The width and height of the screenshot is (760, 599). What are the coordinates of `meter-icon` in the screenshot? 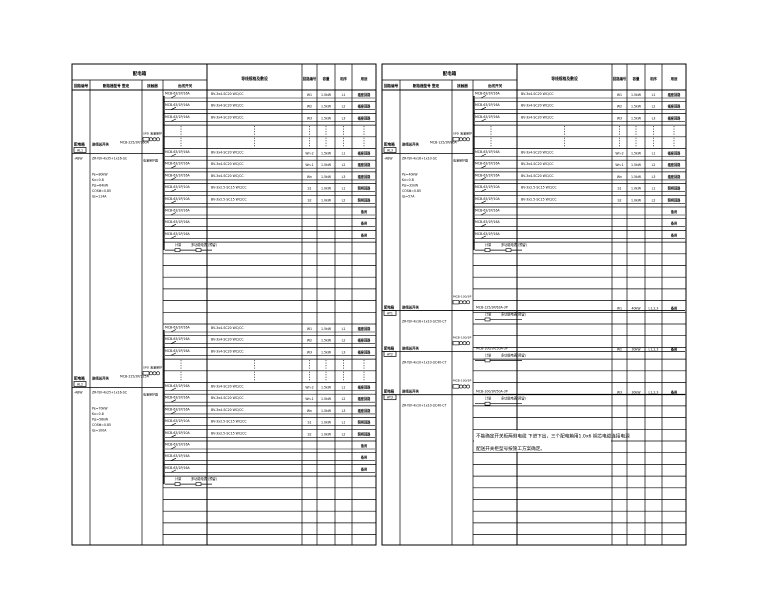 It's located at (177, 484).